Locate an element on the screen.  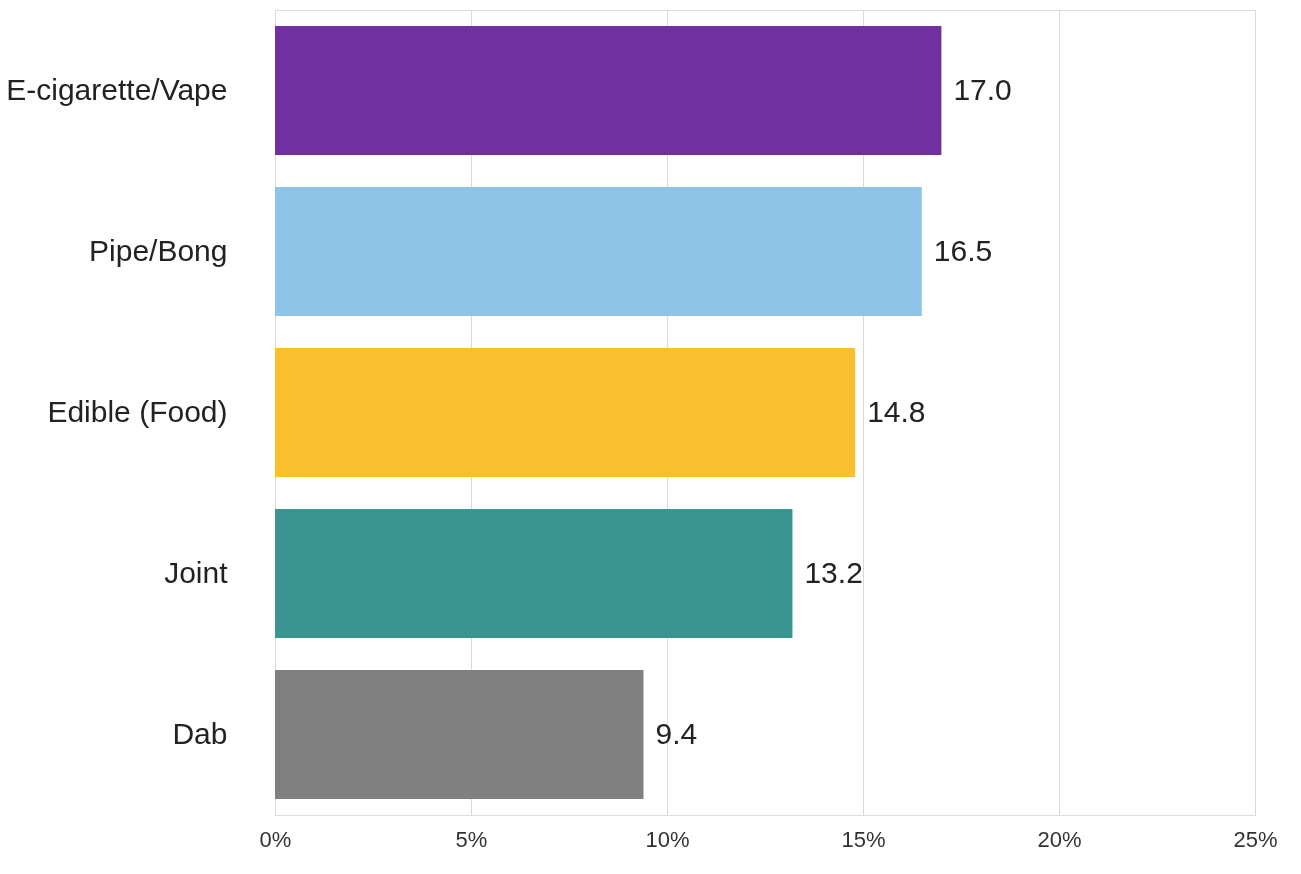
x-tick-label: 5% is located at coordinates (471, 839).